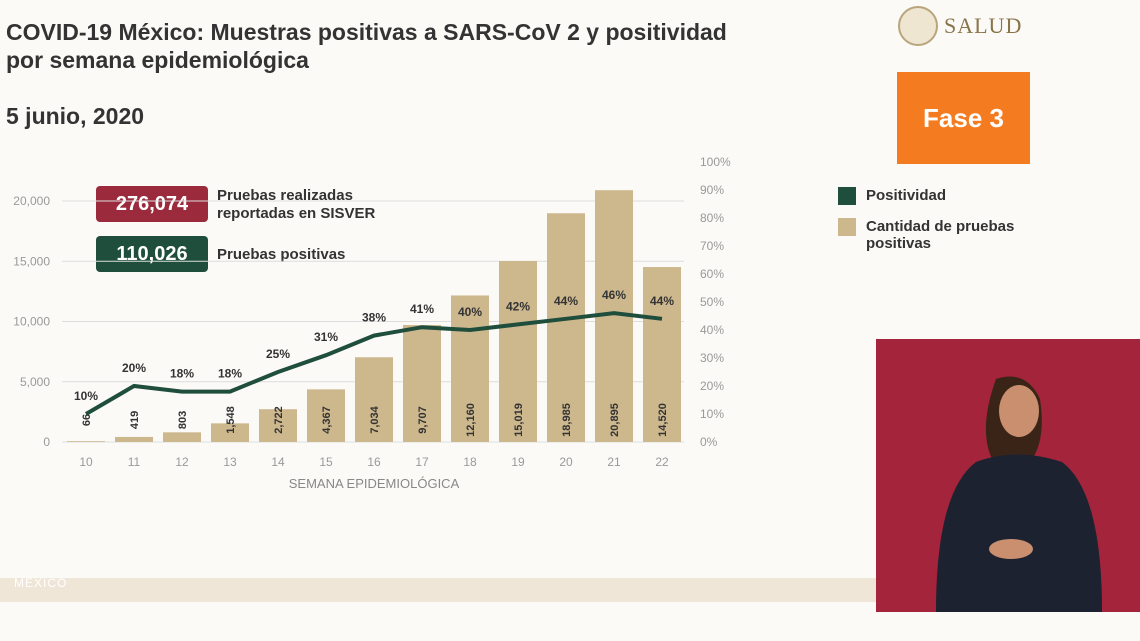 Image resolution: width=1140 pixels, height=641 pixels. I want to click on x-tick-label: 11, so click(134, 462).